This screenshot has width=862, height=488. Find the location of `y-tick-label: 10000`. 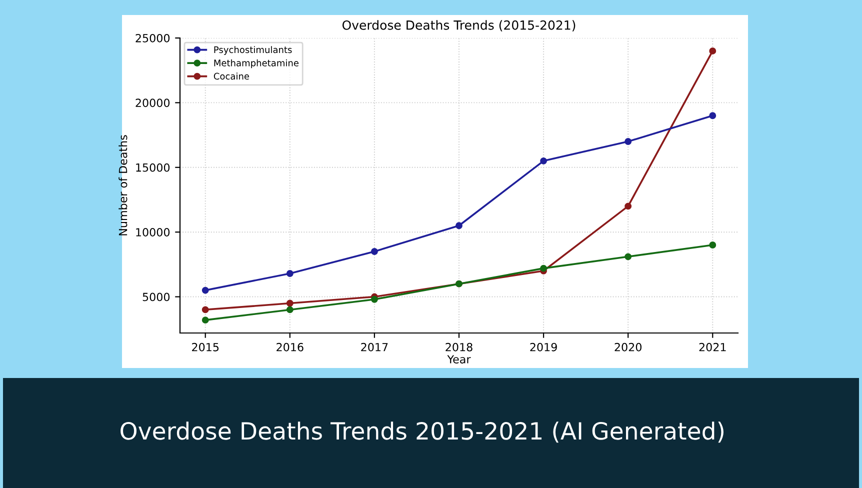

y-tick-label: 10000 is located at coordinates (153, 232).